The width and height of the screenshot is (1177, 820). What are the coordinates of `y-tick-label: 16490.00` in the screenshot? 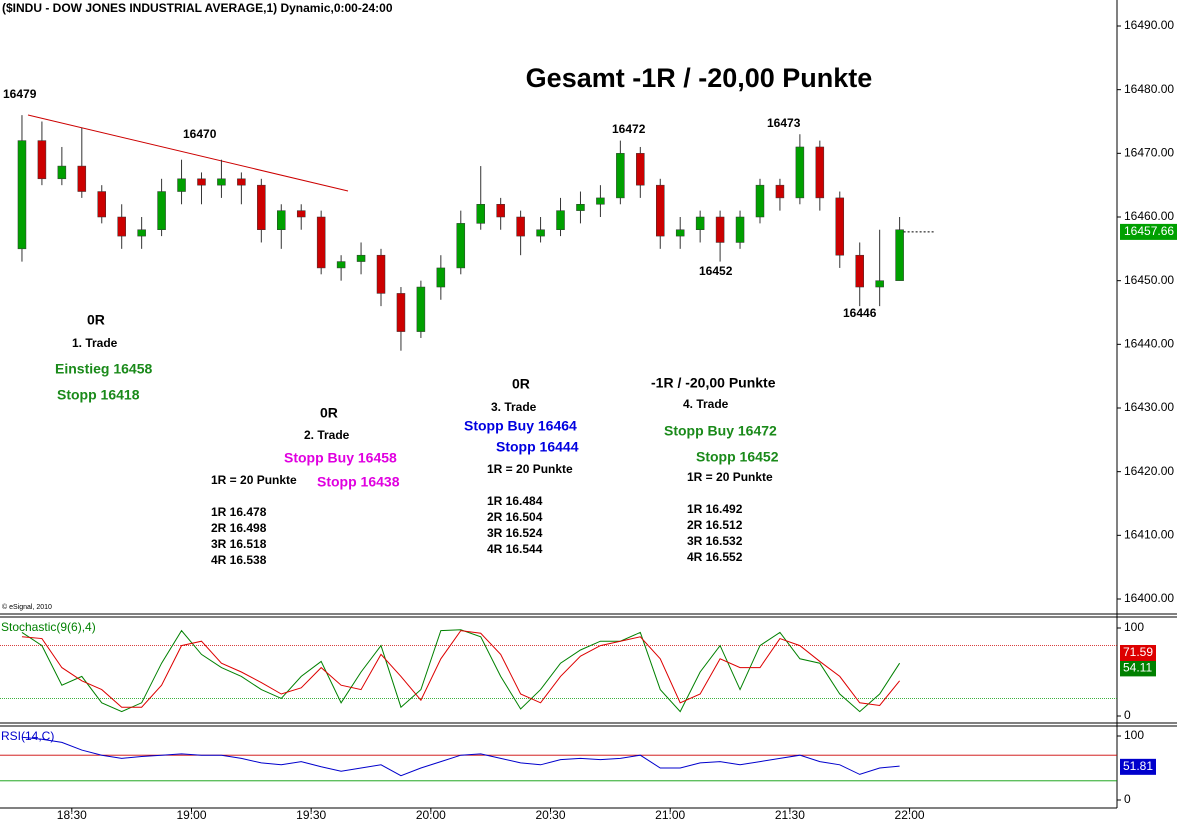 It's located at (1149, 25).